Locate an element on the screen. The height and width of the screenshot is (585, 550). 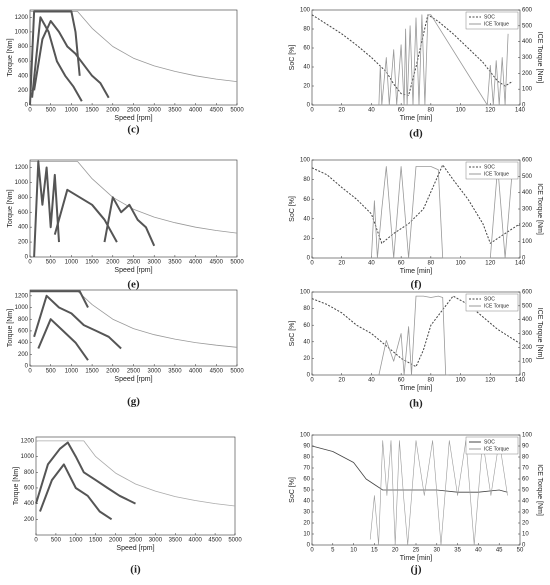
y-tick-label: 50 is located at coordinates (306, 491).